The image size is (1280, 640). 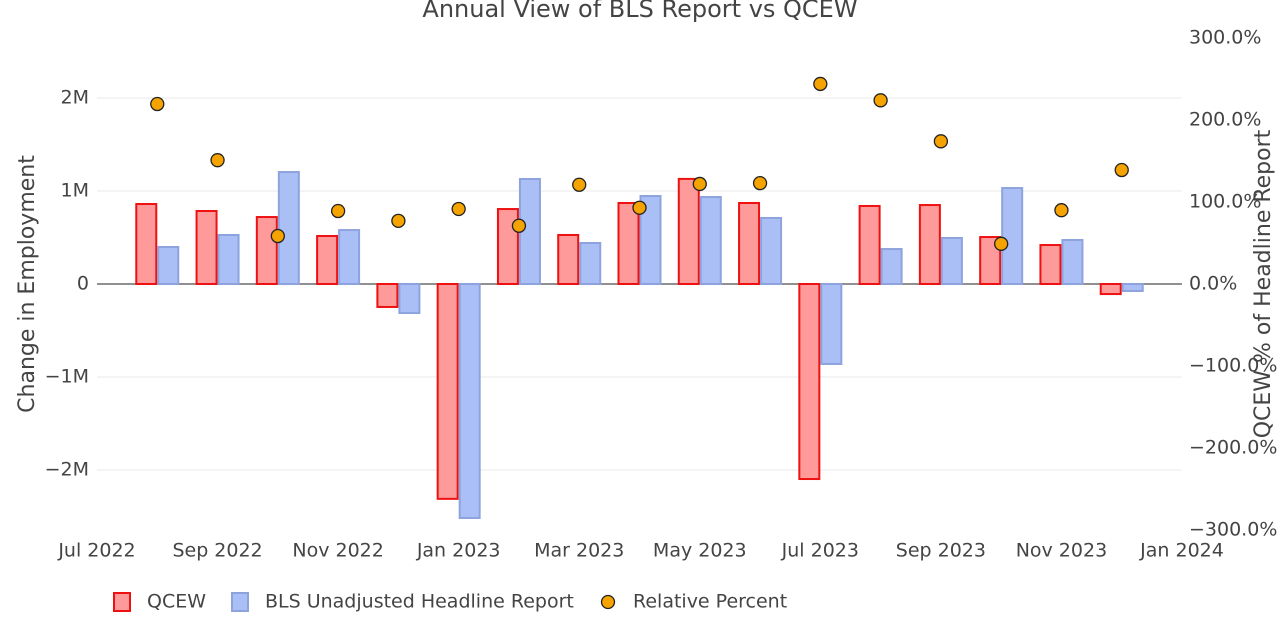 What do you see at coordinates (941, 551) in the screenshot?
I see `x-tick-label: Sep 2023` at bounding box center [941, 551].